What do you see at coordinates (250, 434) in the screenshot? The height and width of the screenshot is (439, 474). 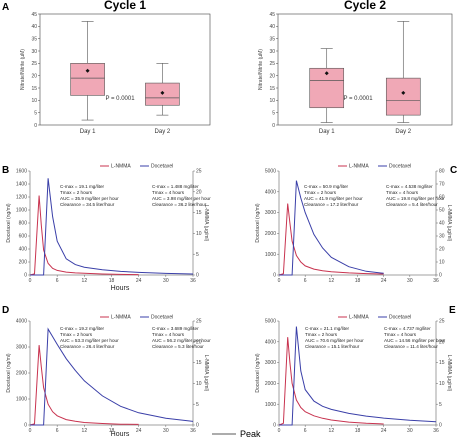 I see `peak-label: Peak` at bounding box center [250, 434].